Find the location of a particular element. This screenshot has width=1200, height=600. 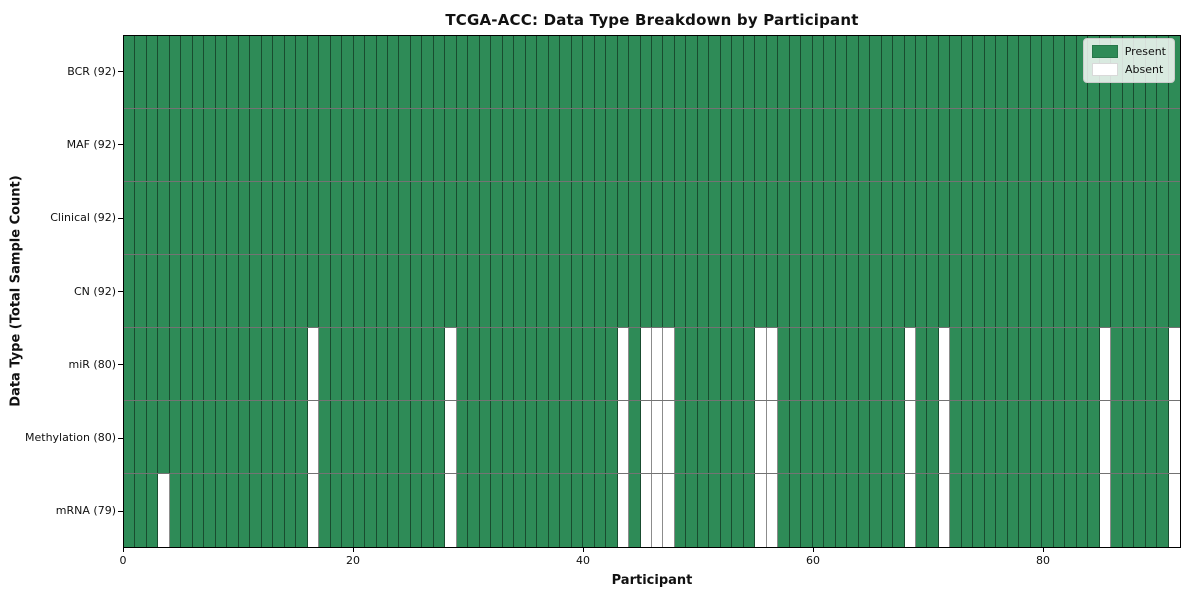

y-tick-label: Methylation (80) is located at coordinates (70, 438).